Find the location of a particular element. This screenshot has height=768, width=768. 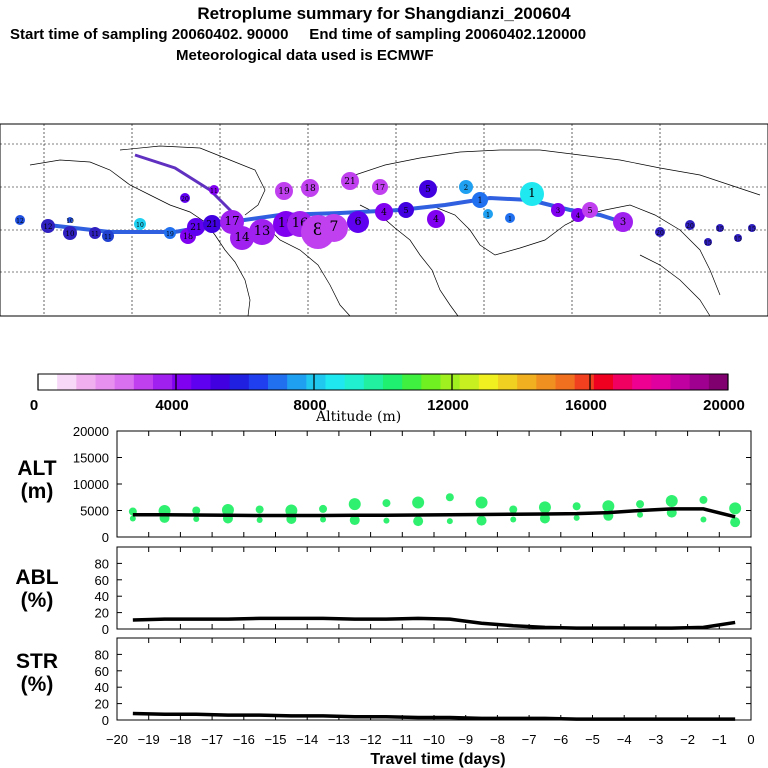

x-tick-label: −18 is located at coordinates (180, 739).